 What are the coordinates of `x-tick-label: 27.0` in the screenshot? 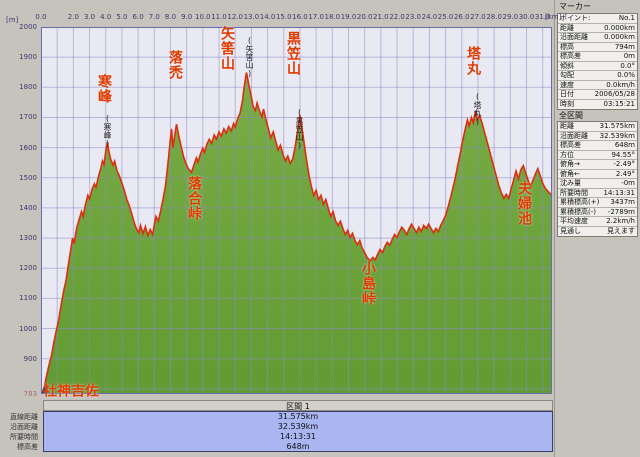 It's located at (478, 17).